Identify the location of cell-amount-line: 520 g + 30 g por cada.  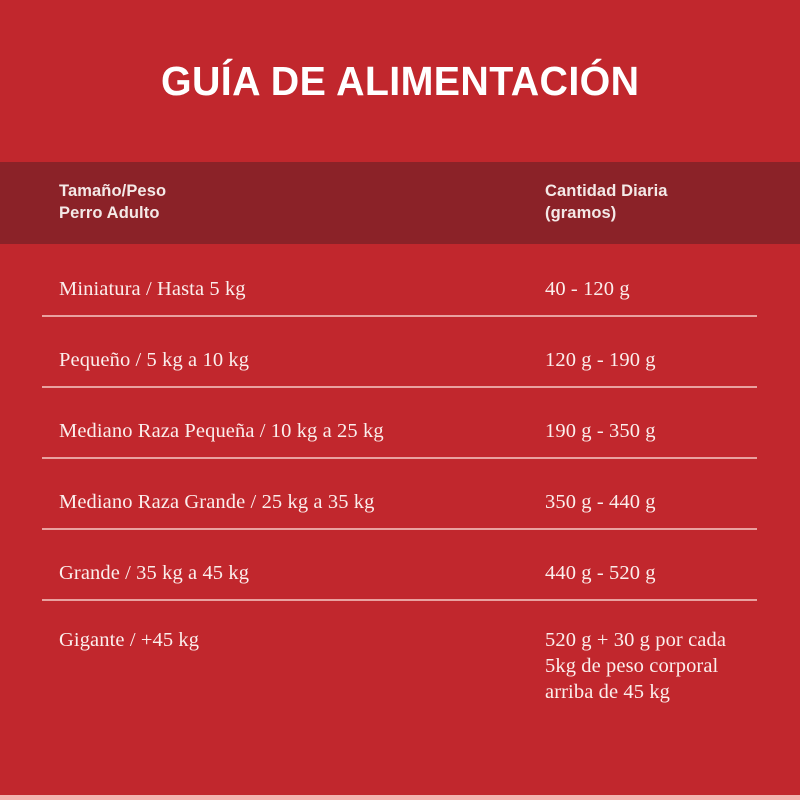
(636, 640).